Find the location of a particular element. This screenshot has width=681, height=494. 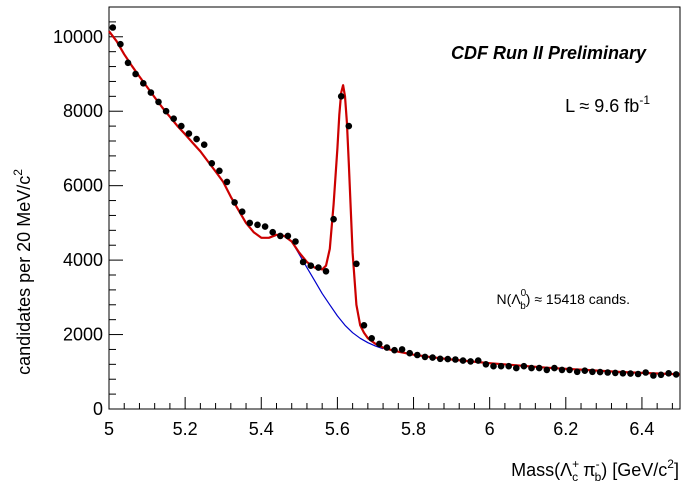

background-curve is located at coordinates (337, 295).